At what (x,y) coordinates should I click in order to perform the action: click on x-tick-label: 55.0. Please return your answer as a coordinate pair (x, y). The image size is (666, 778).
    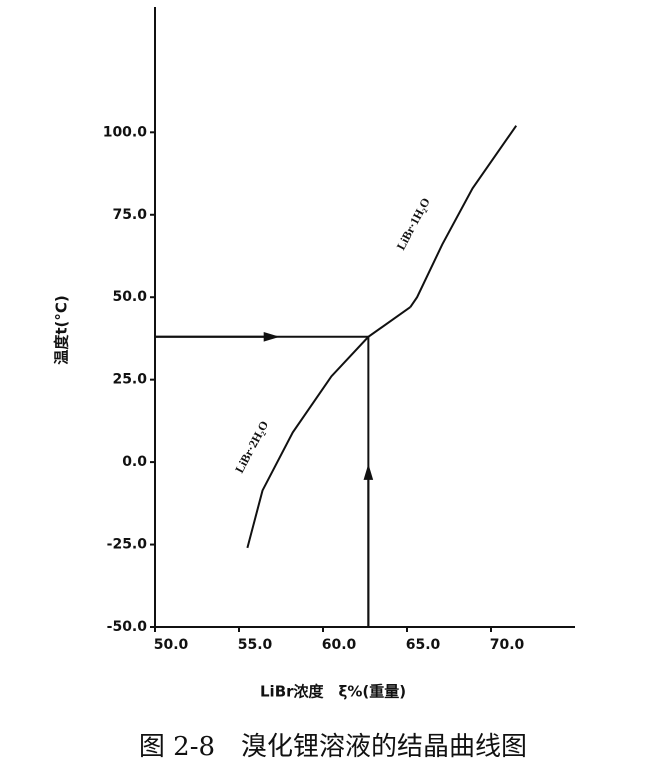
    Looking at the image, I should click on (255, 645).